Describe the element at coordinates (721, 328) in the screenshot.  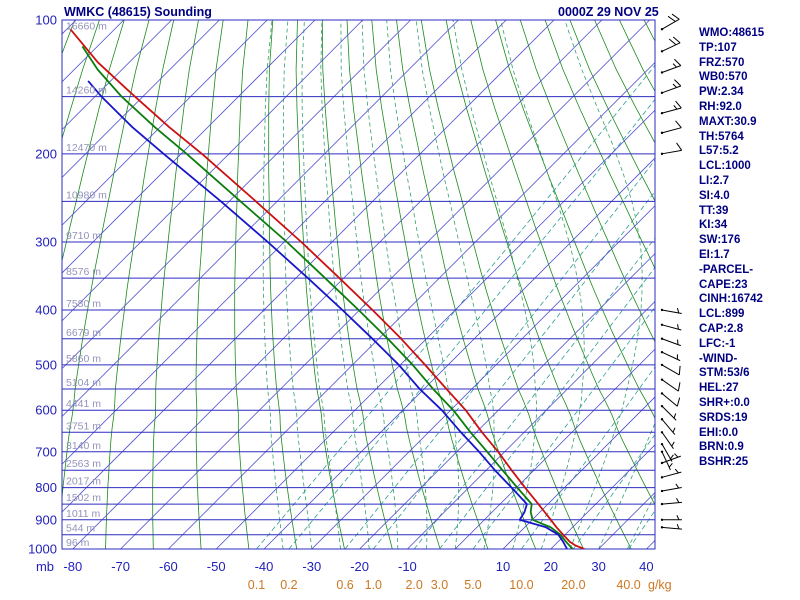
I see `stat-line: CAP:2.8` at that location.